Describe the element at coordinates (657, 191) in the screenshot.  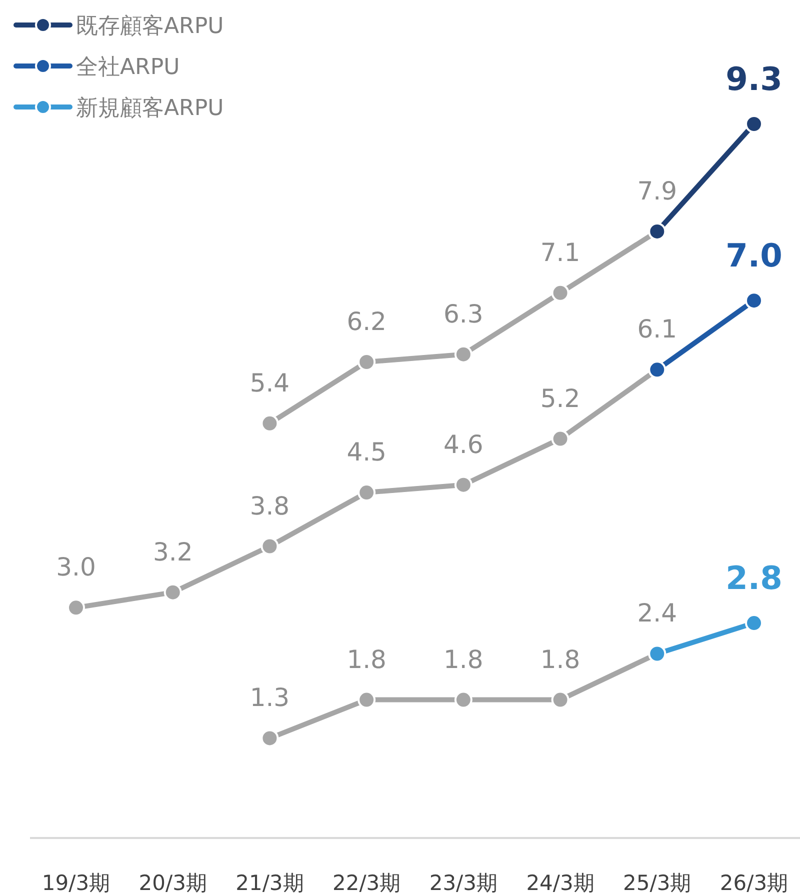
I see `data-label: 7.9` at that location.